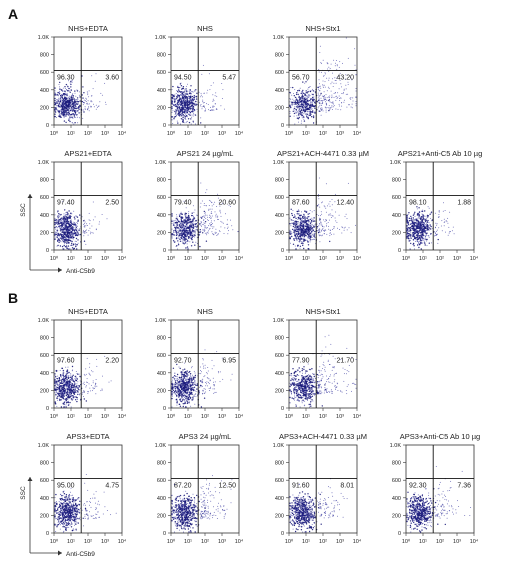  I want to click on x-tick-label: 10¹, so click(423, 259).